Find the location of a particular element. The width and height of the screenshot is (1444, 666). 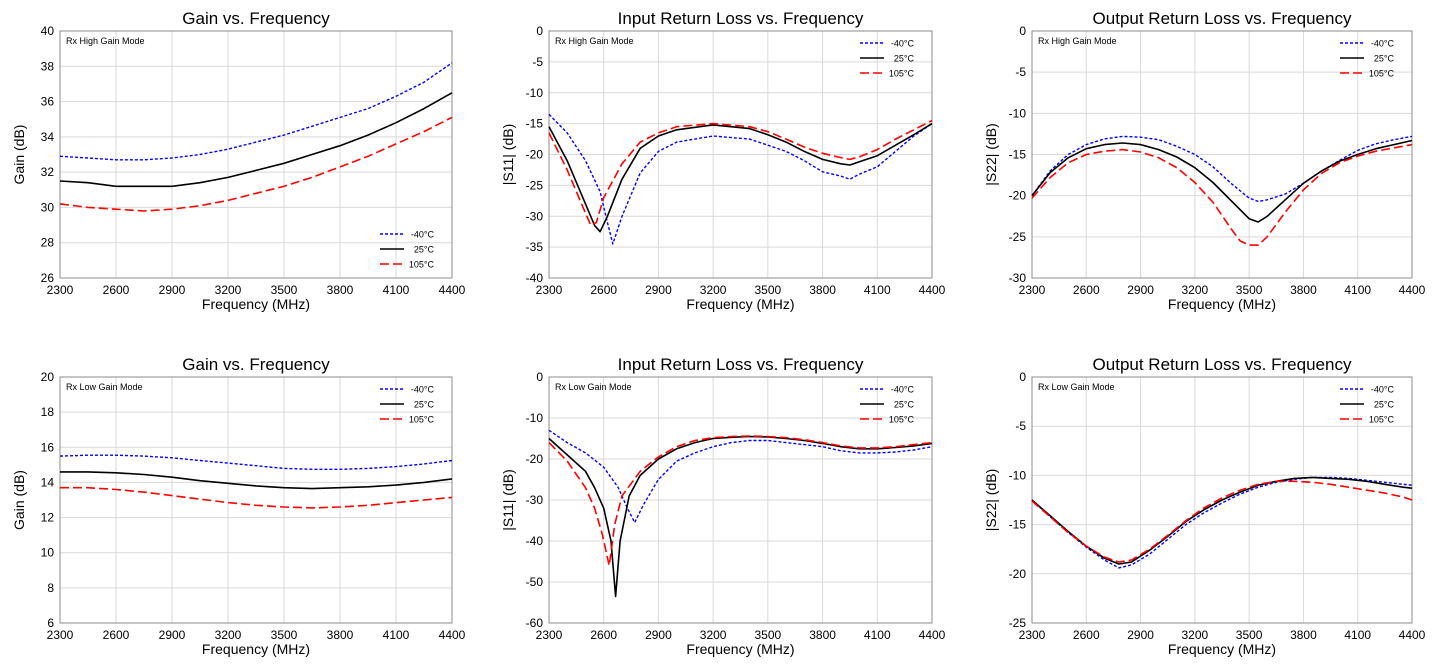

y-tick-label: 18 is located at coordinates (48, 412).